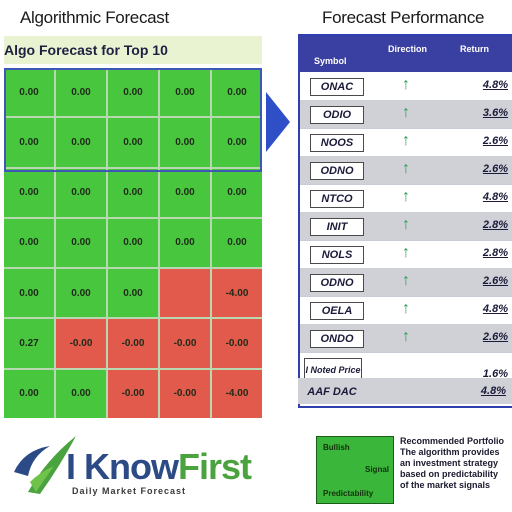 The width and height of the screenshot is (512, 512). I want to click on column-return: Return, so click(474, 49).